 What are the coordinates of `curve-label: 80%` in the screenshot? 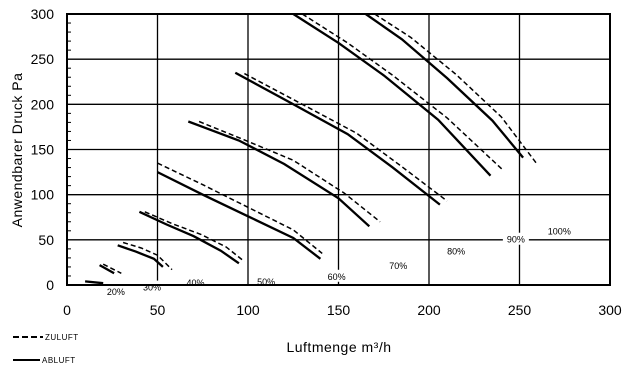 It's located at (456, 251).